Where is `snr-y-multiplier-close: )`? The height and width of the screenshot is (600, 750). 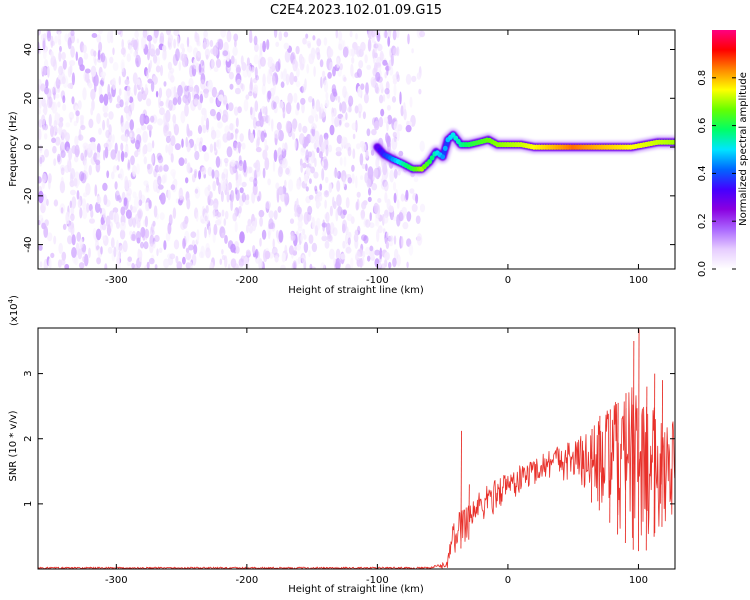 snr-y-multiplier-close: ) is located at coordinates (14, 297).